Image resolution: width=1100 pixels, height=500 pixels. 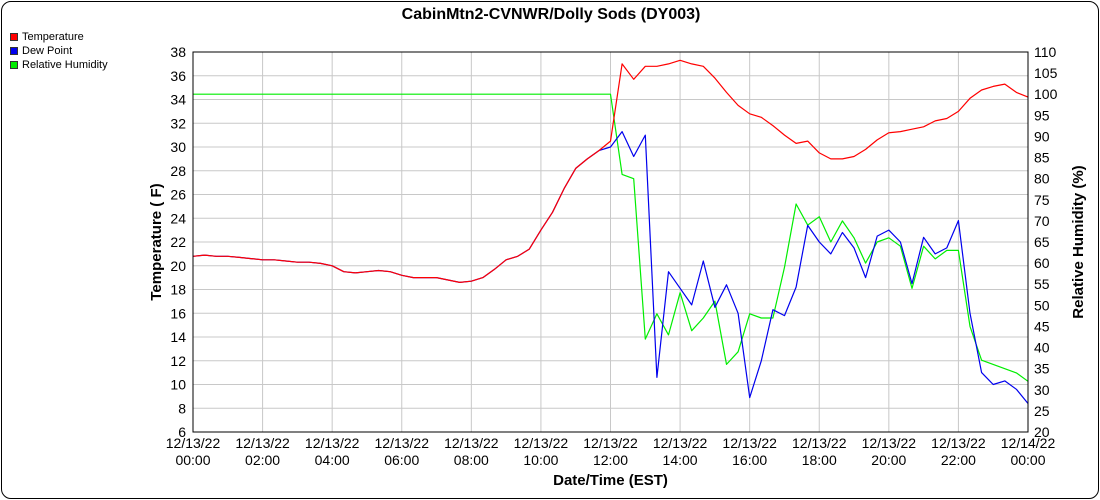 What do you see at coordinates (178, 100) in the screenshot?
I see `y-tick-label-left: 34` at bounding box center [178, 100].